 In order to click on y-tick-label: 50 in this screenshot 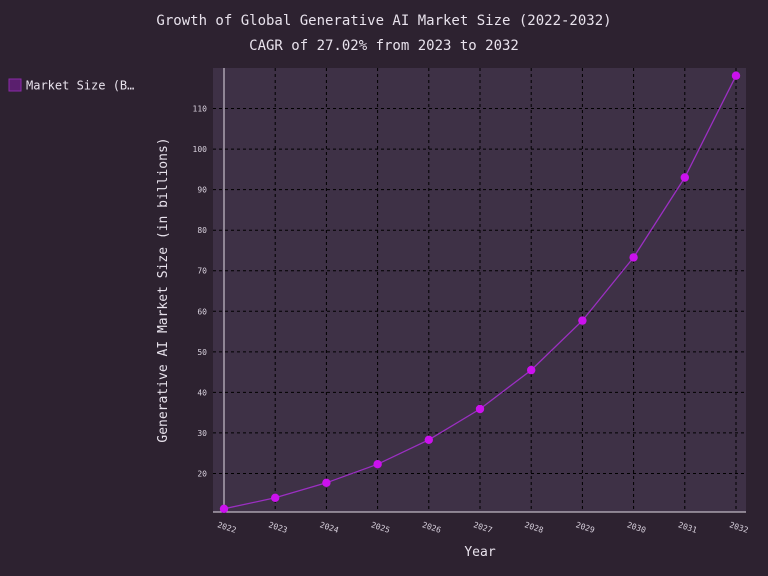, I will do `click(202, 352)`.